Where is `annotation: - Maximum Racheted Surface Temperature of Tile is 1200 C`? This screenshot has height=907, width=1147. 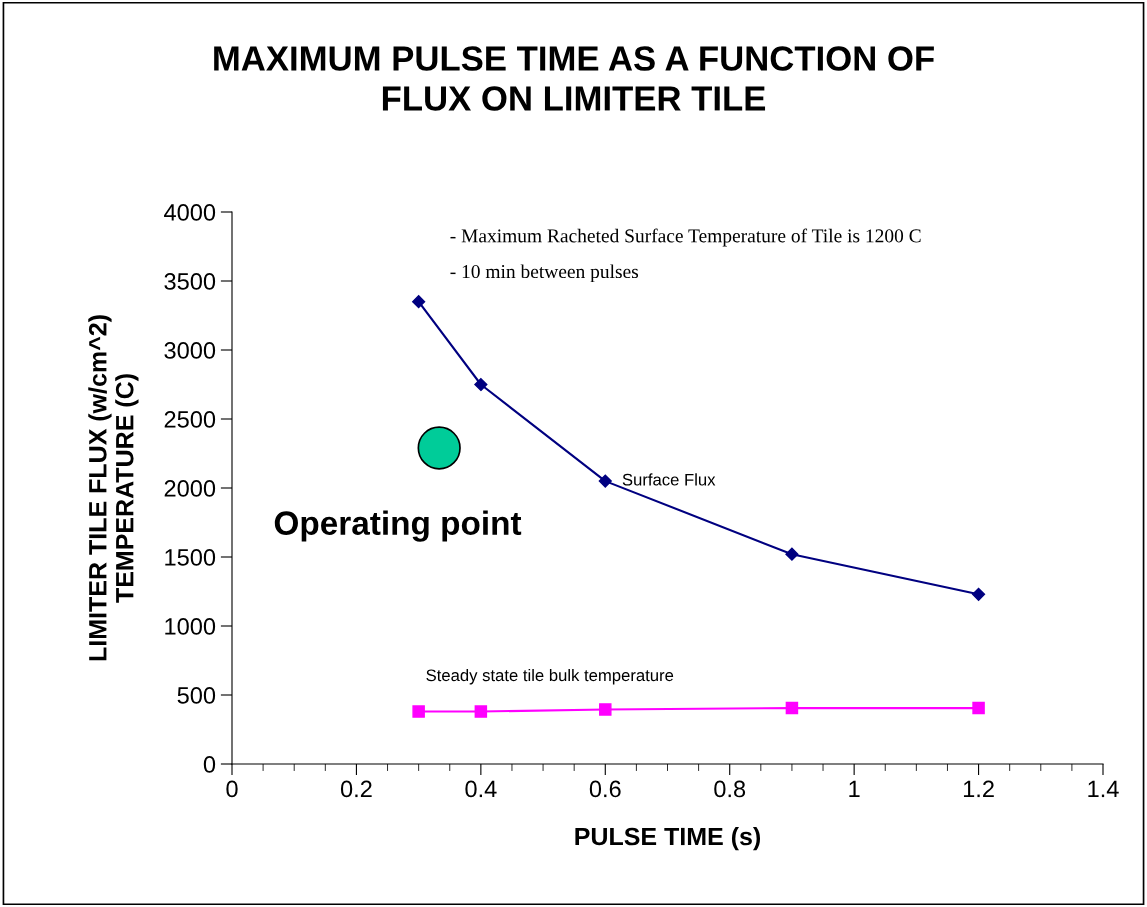 annotation: - Maximum Racheted Surface Temperature of Tile is 1200 C is located at coordinates (685, 237).